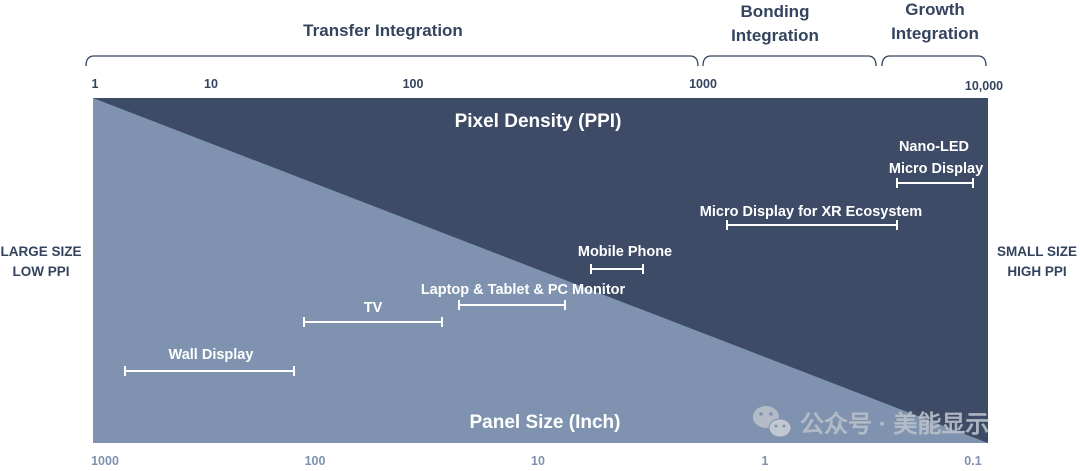  Describe the element at coordinates (315, 460) in the screenshot. I see `bottom-tick-100: 100` at that location.